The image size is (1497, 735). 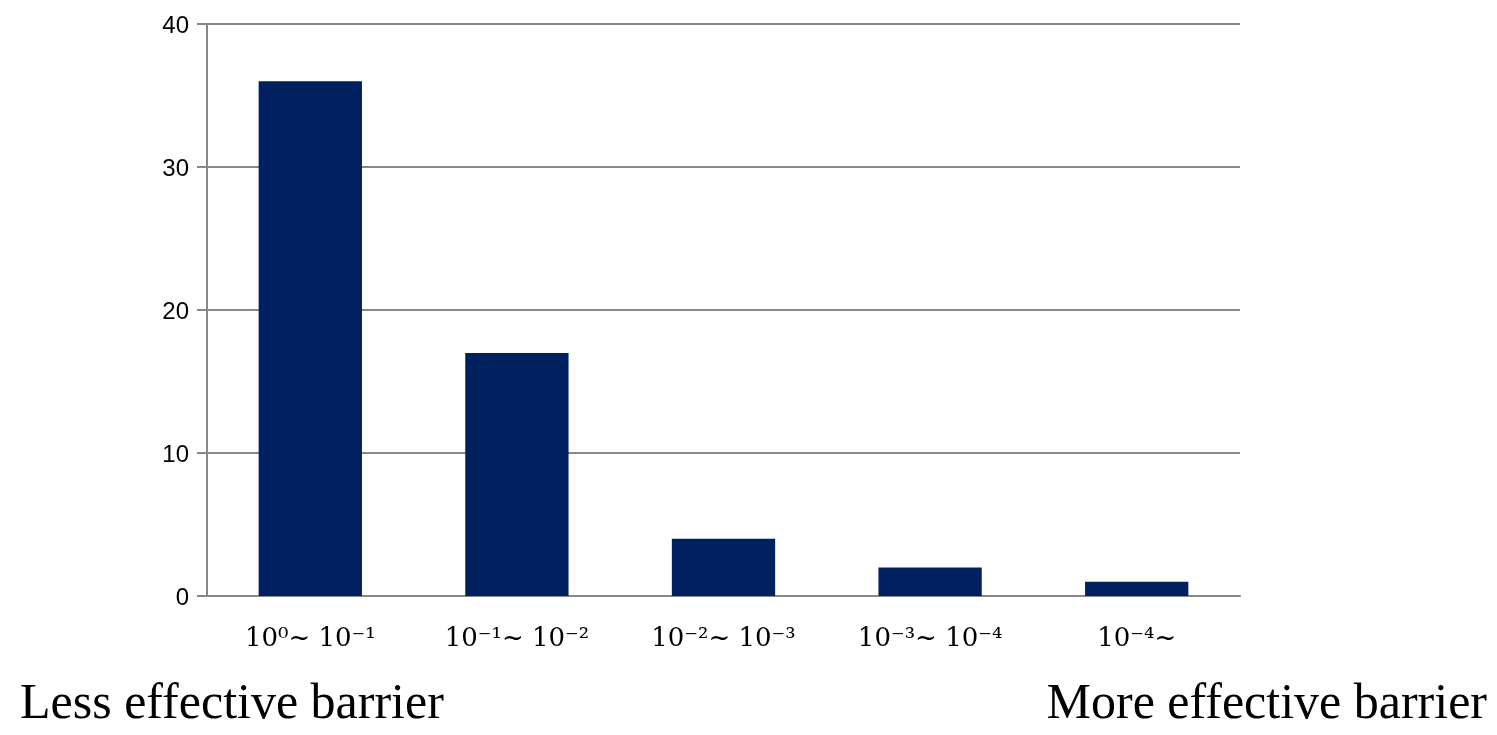 What do you see at coordinates (232, 701) in the screenshot?
I see `text: Less effective barrier` at bounding box center [232, 701].